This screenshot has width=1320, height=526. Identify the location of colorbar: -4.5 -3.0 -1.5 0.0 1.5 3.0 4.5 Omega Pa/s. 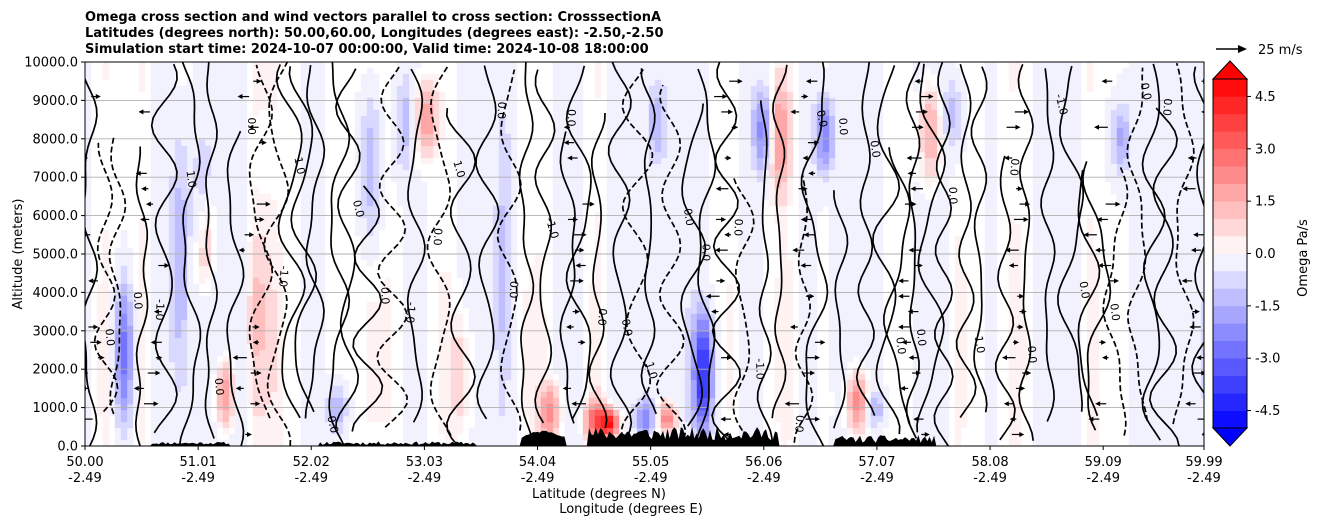
(1261, 253).